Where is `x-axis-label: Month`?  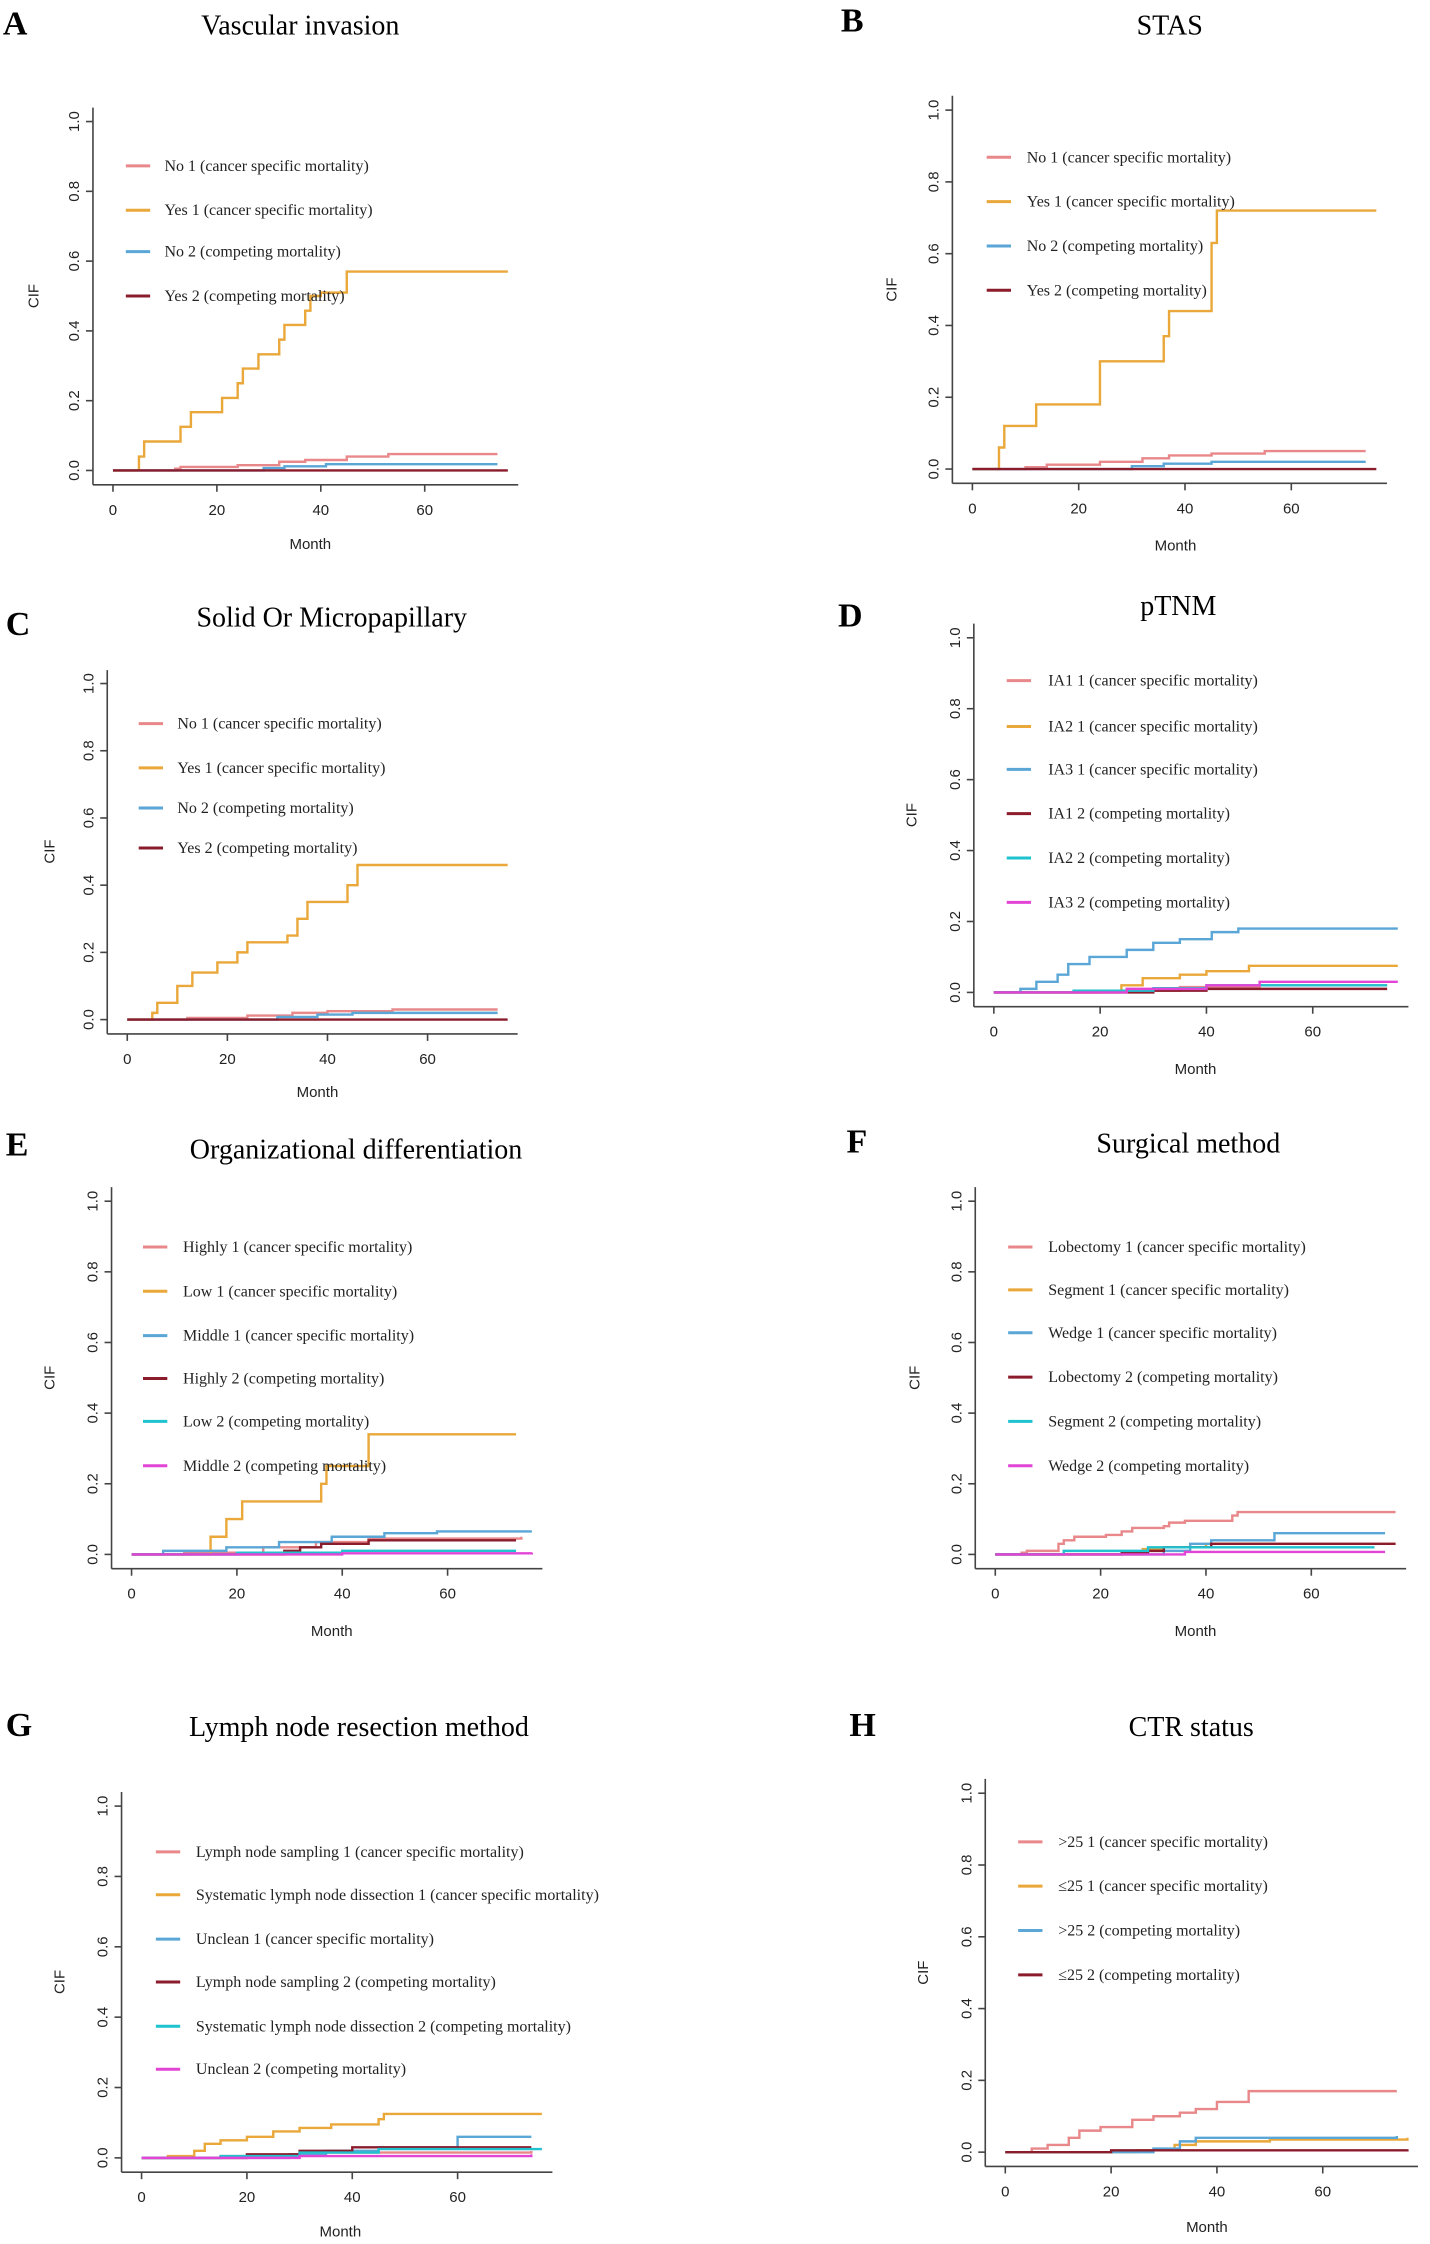
x-axis-label: Month is located at coordinates (332, 1631).